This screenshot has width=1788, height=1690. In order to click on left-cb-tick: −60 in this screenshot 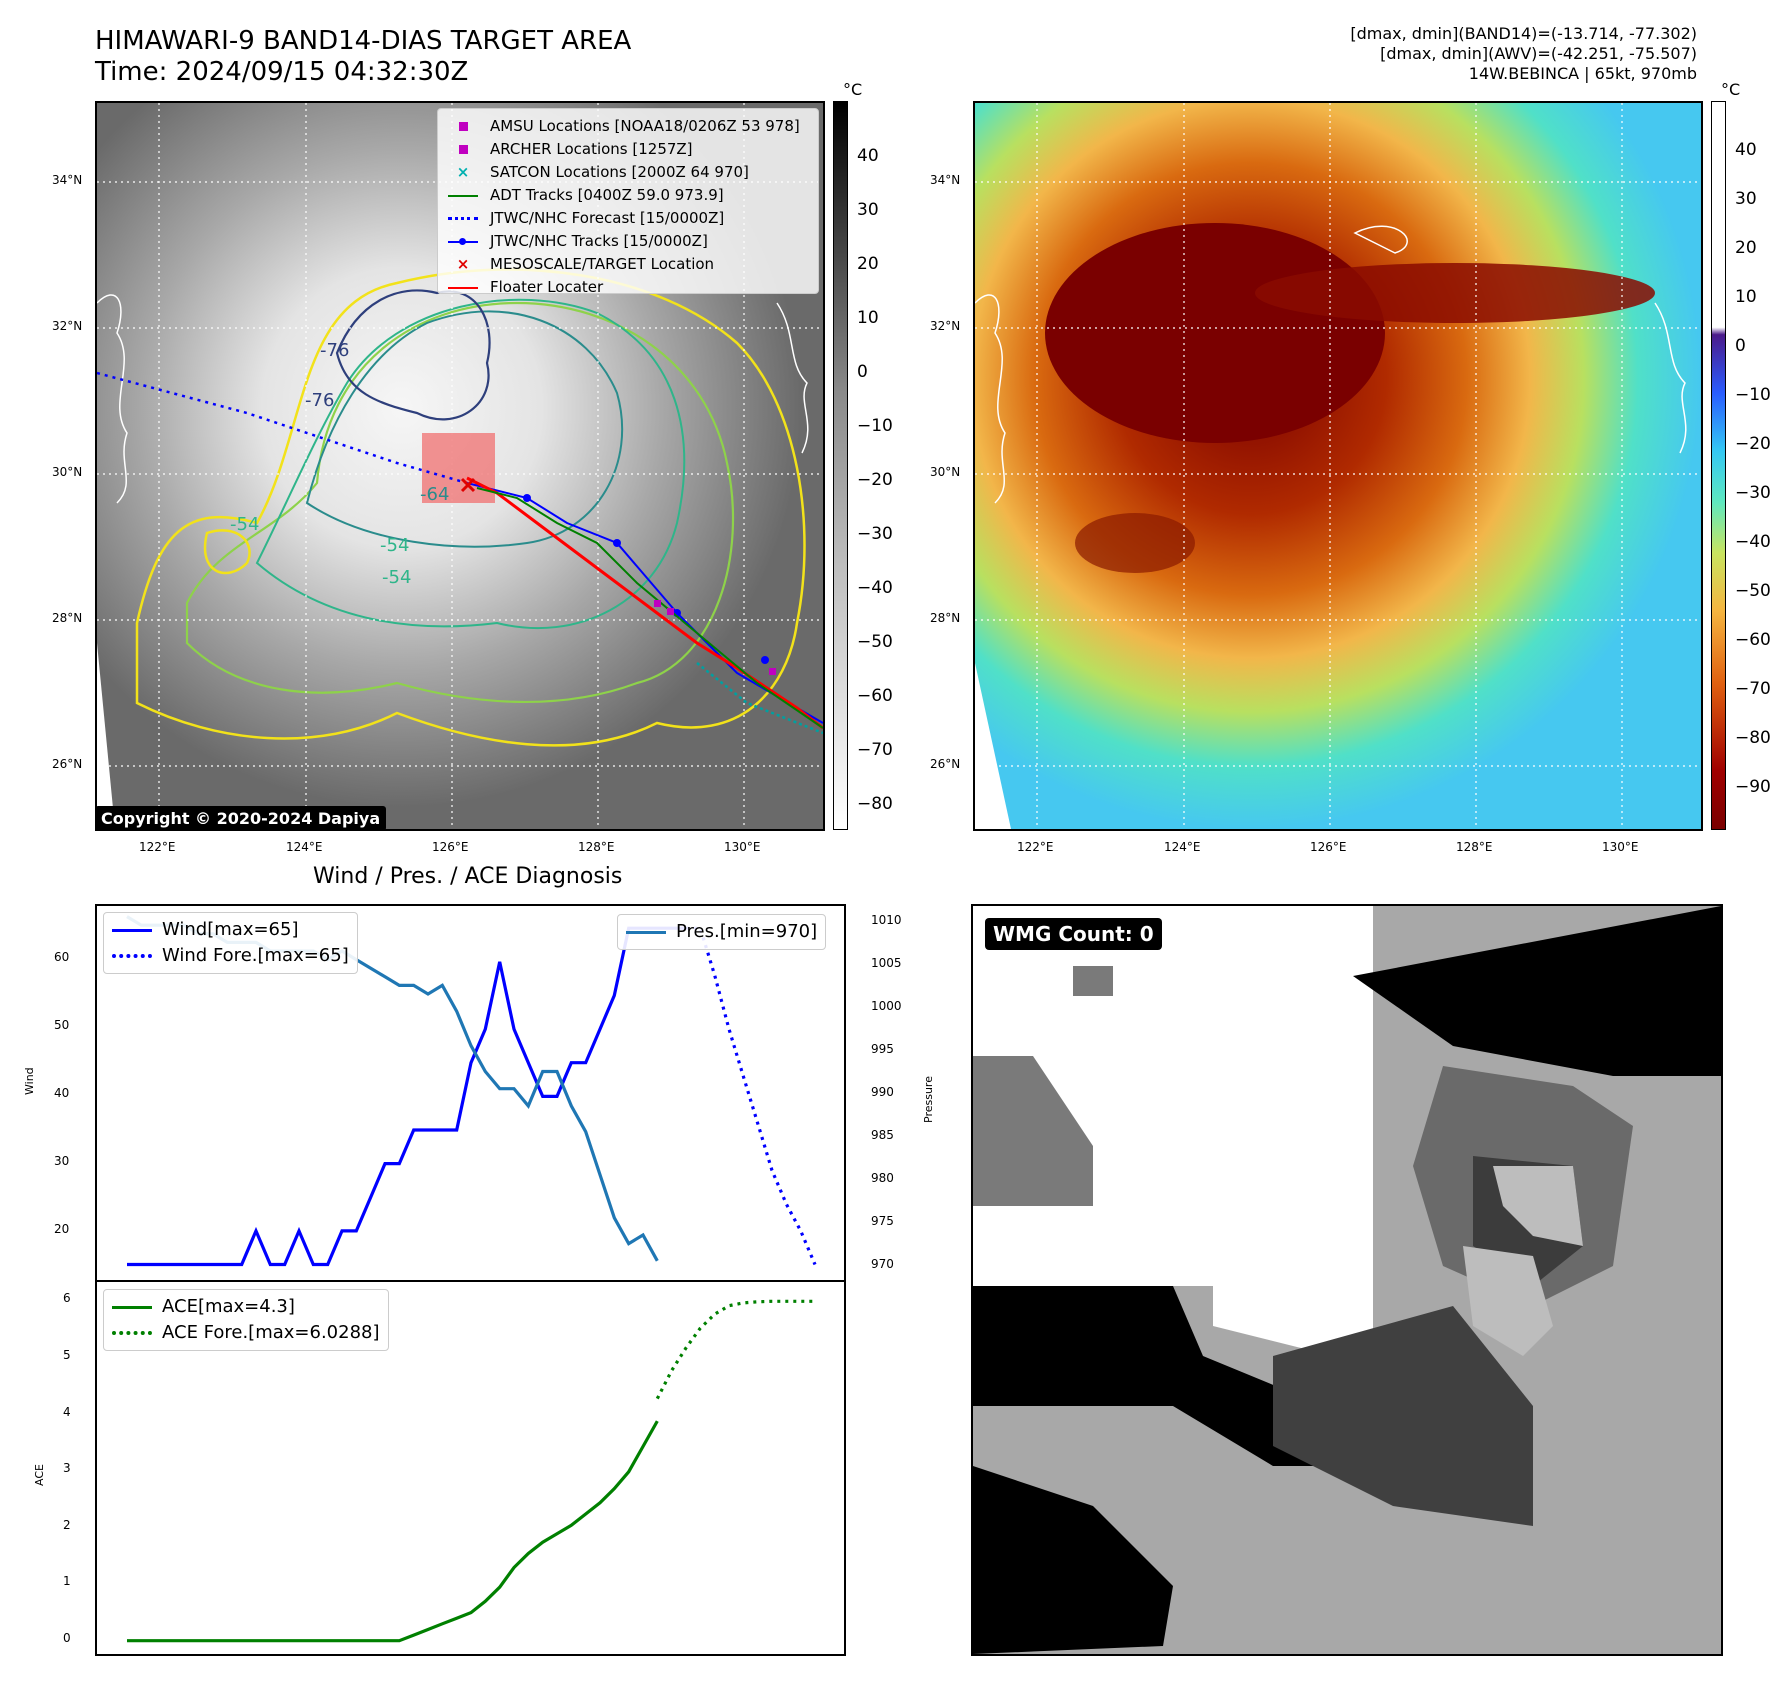, I will do `click(875, 696)`.